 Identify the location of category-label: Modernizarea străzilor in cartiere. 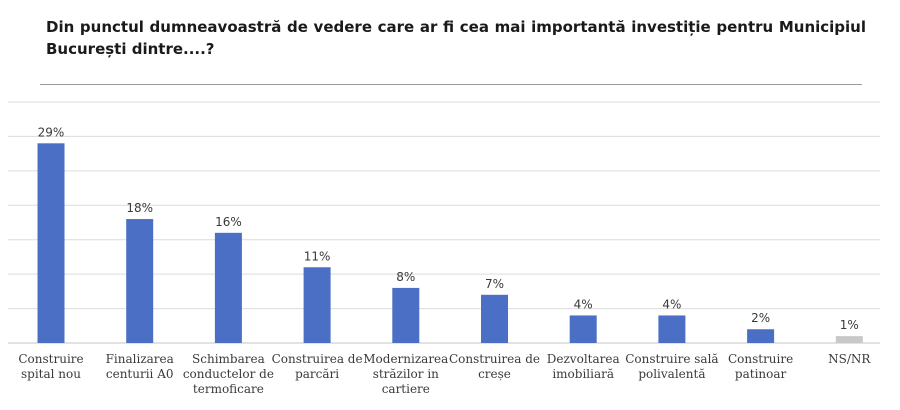
(405, 374).